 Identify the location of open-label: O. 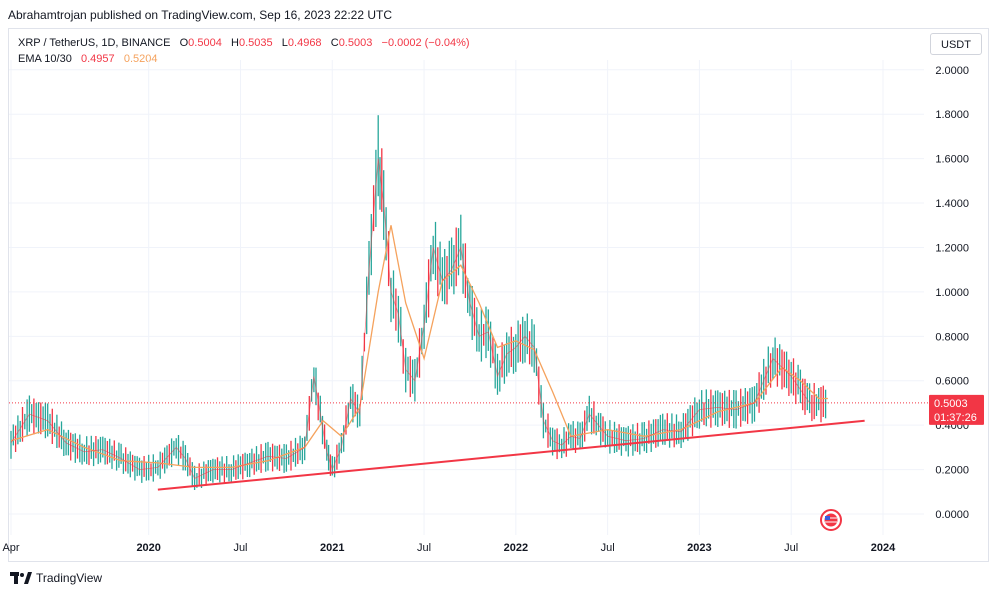
(184, 43).